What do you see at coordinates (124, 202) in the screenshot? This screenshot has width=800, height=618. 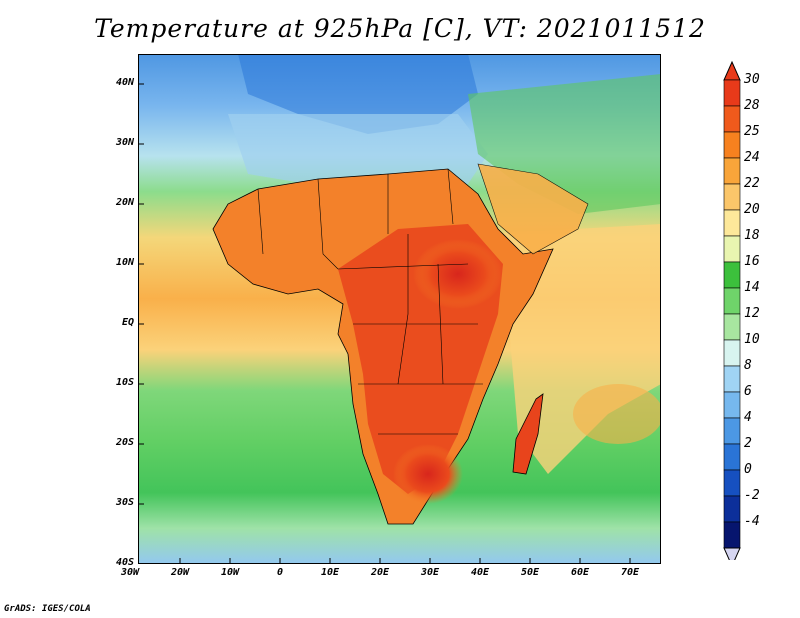 I see `lat-label: 20N` at bounding box center [124, 202].